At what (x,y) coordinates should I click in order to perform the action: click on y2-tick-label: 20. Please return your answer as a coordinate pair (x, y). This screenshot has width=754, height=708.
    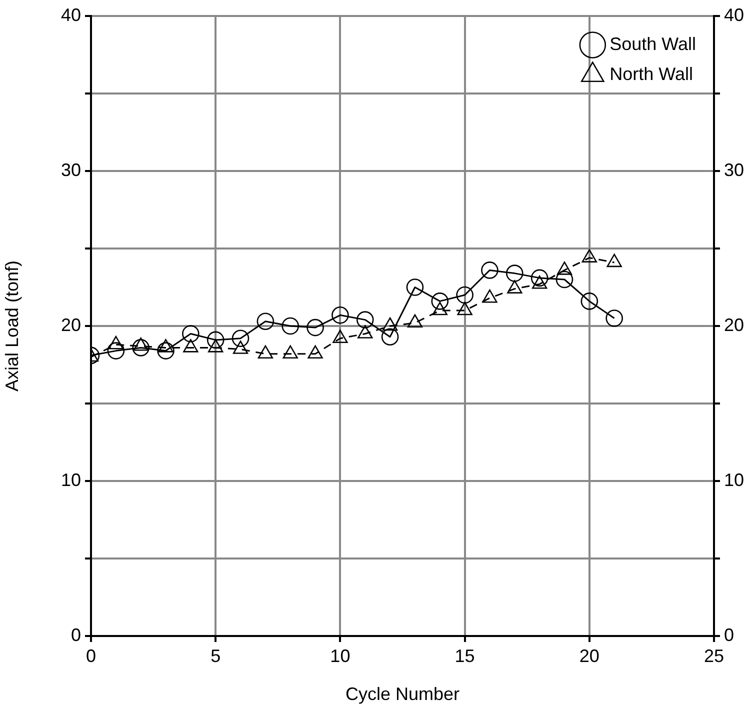
    Looking at the image, I should click on (734, 324).